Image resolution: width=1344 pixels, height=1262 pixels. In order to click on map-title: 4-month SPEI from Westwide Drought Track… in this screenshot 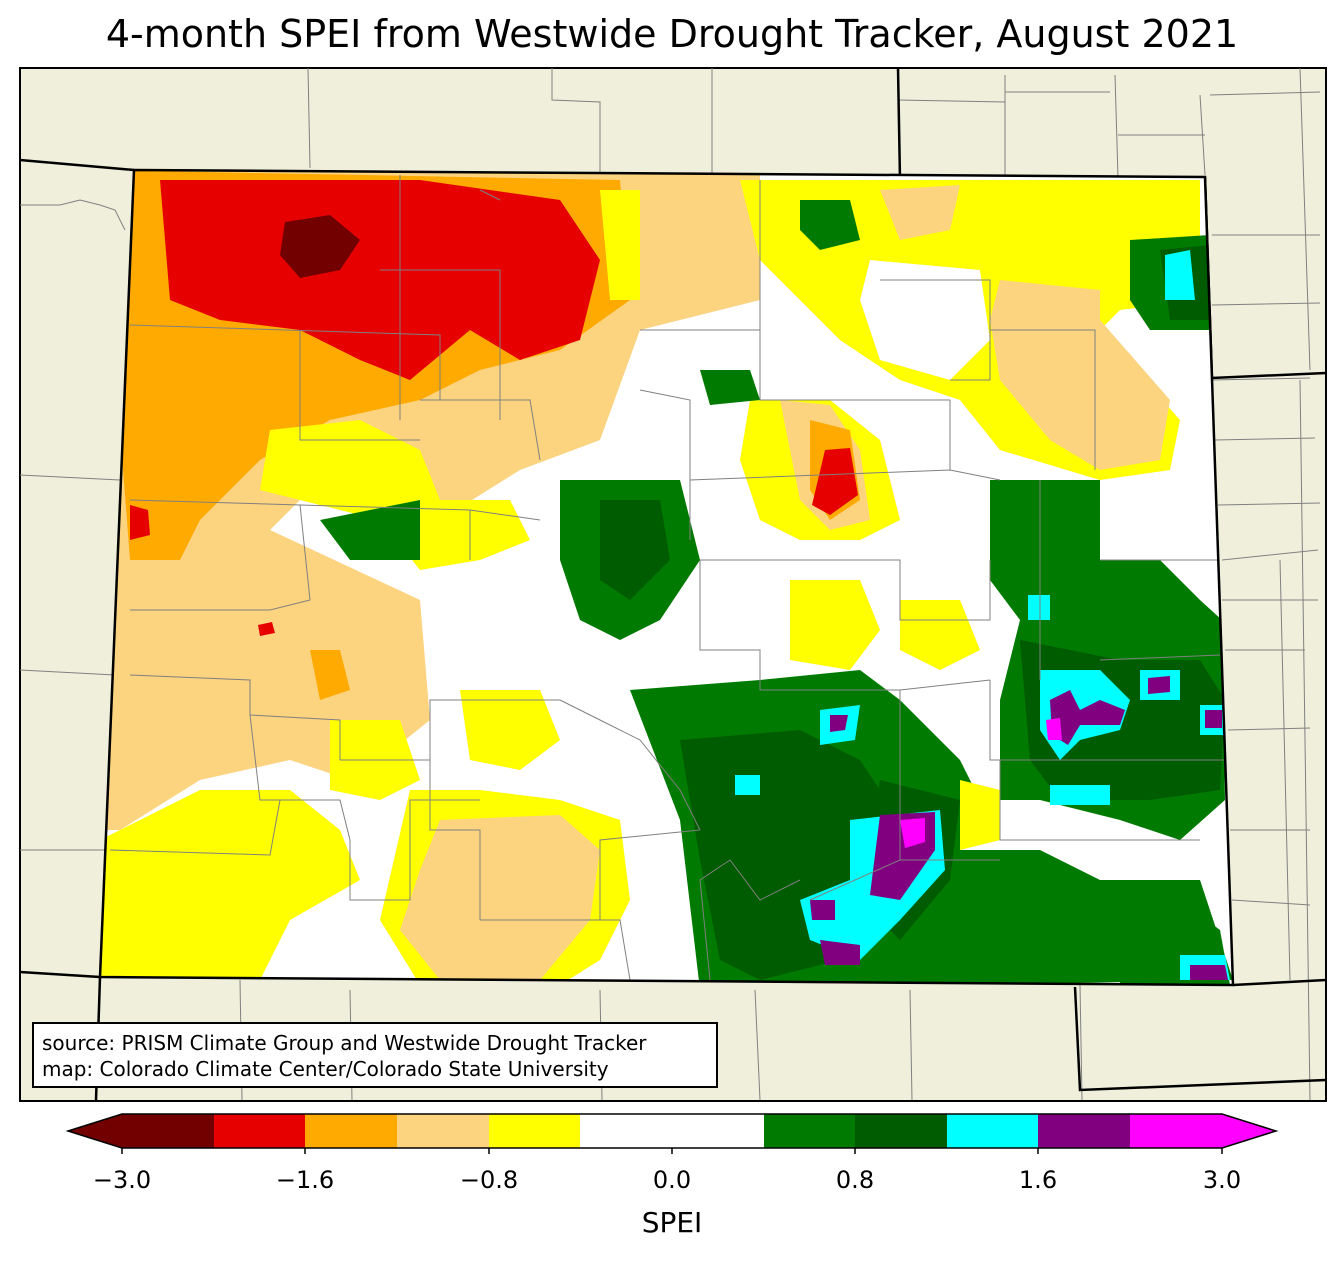, I will do `click(672, 34)`.